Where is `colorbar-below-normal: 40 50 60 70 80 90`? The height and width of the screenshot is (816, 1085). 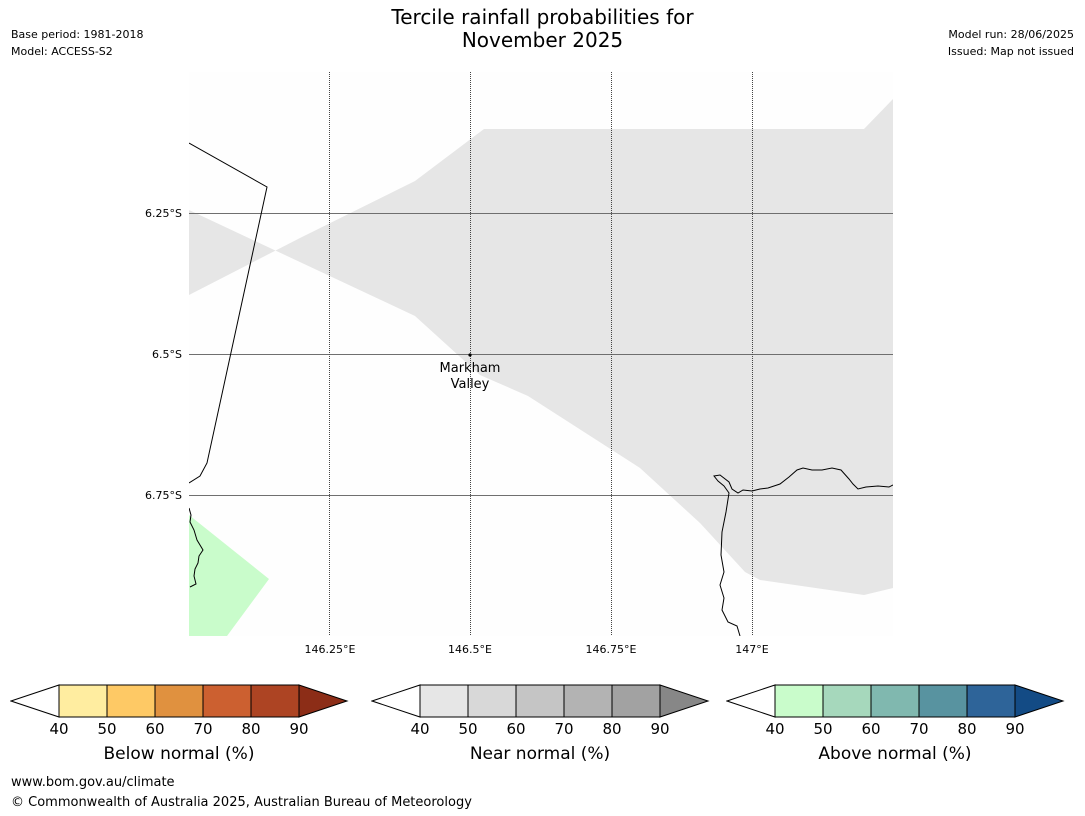 colorbar-below-normal: 40 50 60 70 80 90 is located at coordinates (179, 713).